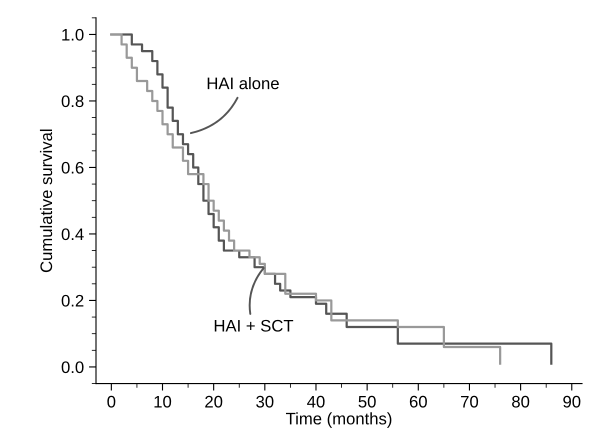 The image size is (600, 446). I want to click on x-tick-label: 90, so click(571, 402).